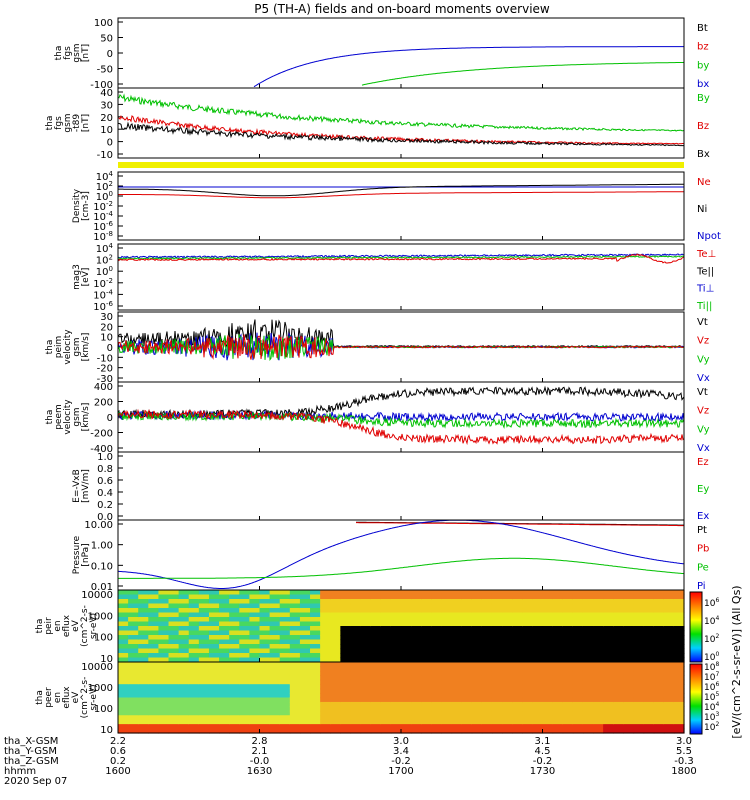  What do you see at coordinates (117, 771) in the screenshot?
I see `x-tick-label: 1600` at bounding box center [117, 771].